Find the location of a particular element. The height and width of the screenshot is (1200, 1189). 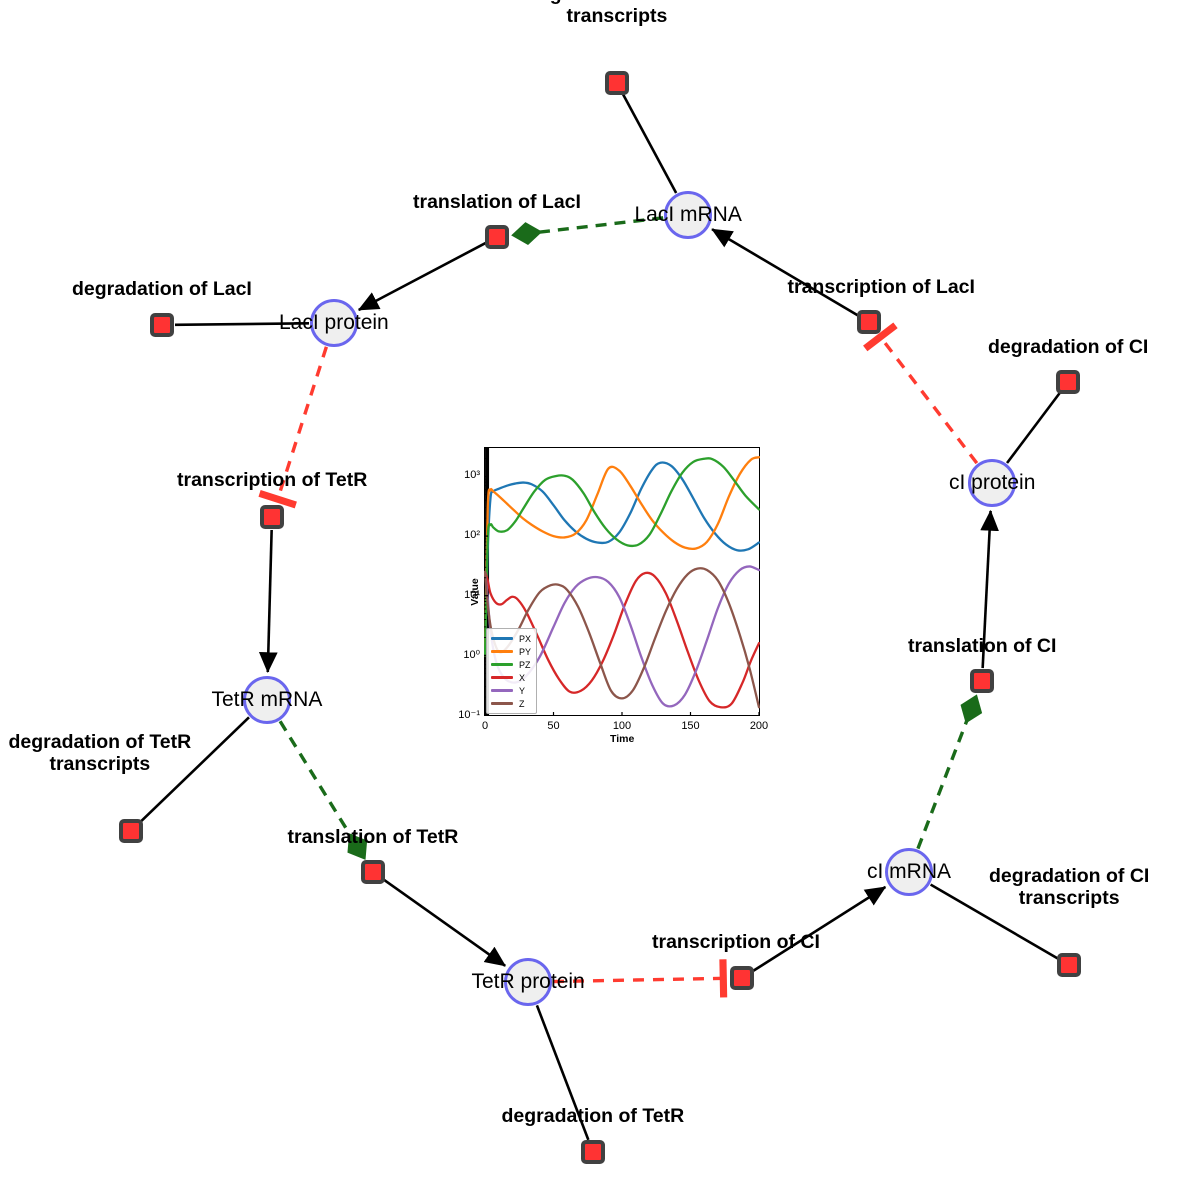

chart-legend-label: X is located at coordinates (522, 677).